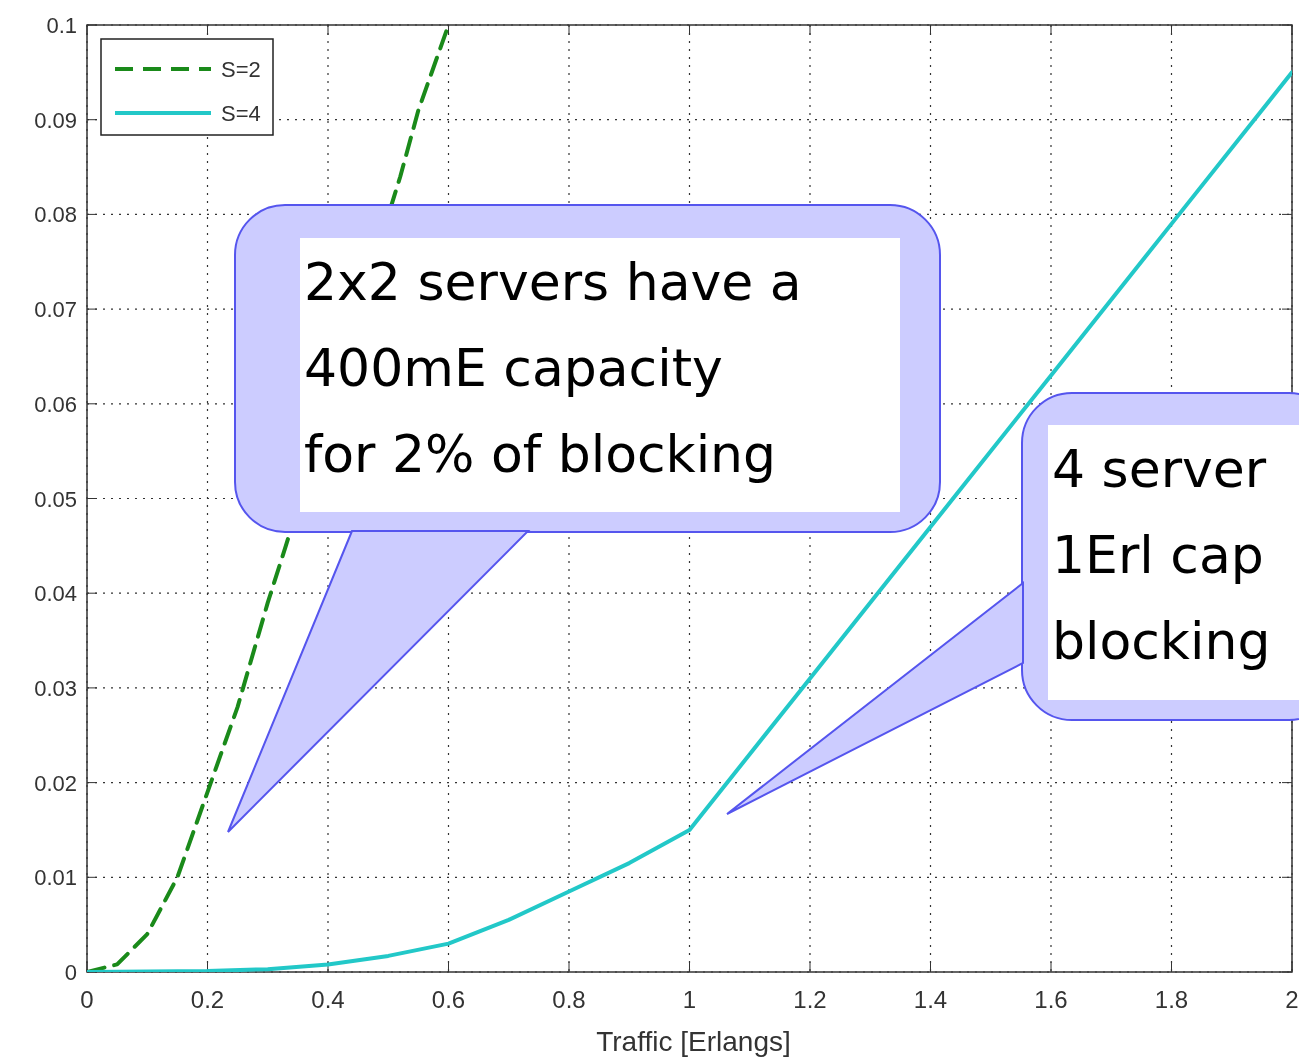 This screenshot has width=1299, height=1061. I want to click on y-tick-label: 0.07, so click(55, 310).